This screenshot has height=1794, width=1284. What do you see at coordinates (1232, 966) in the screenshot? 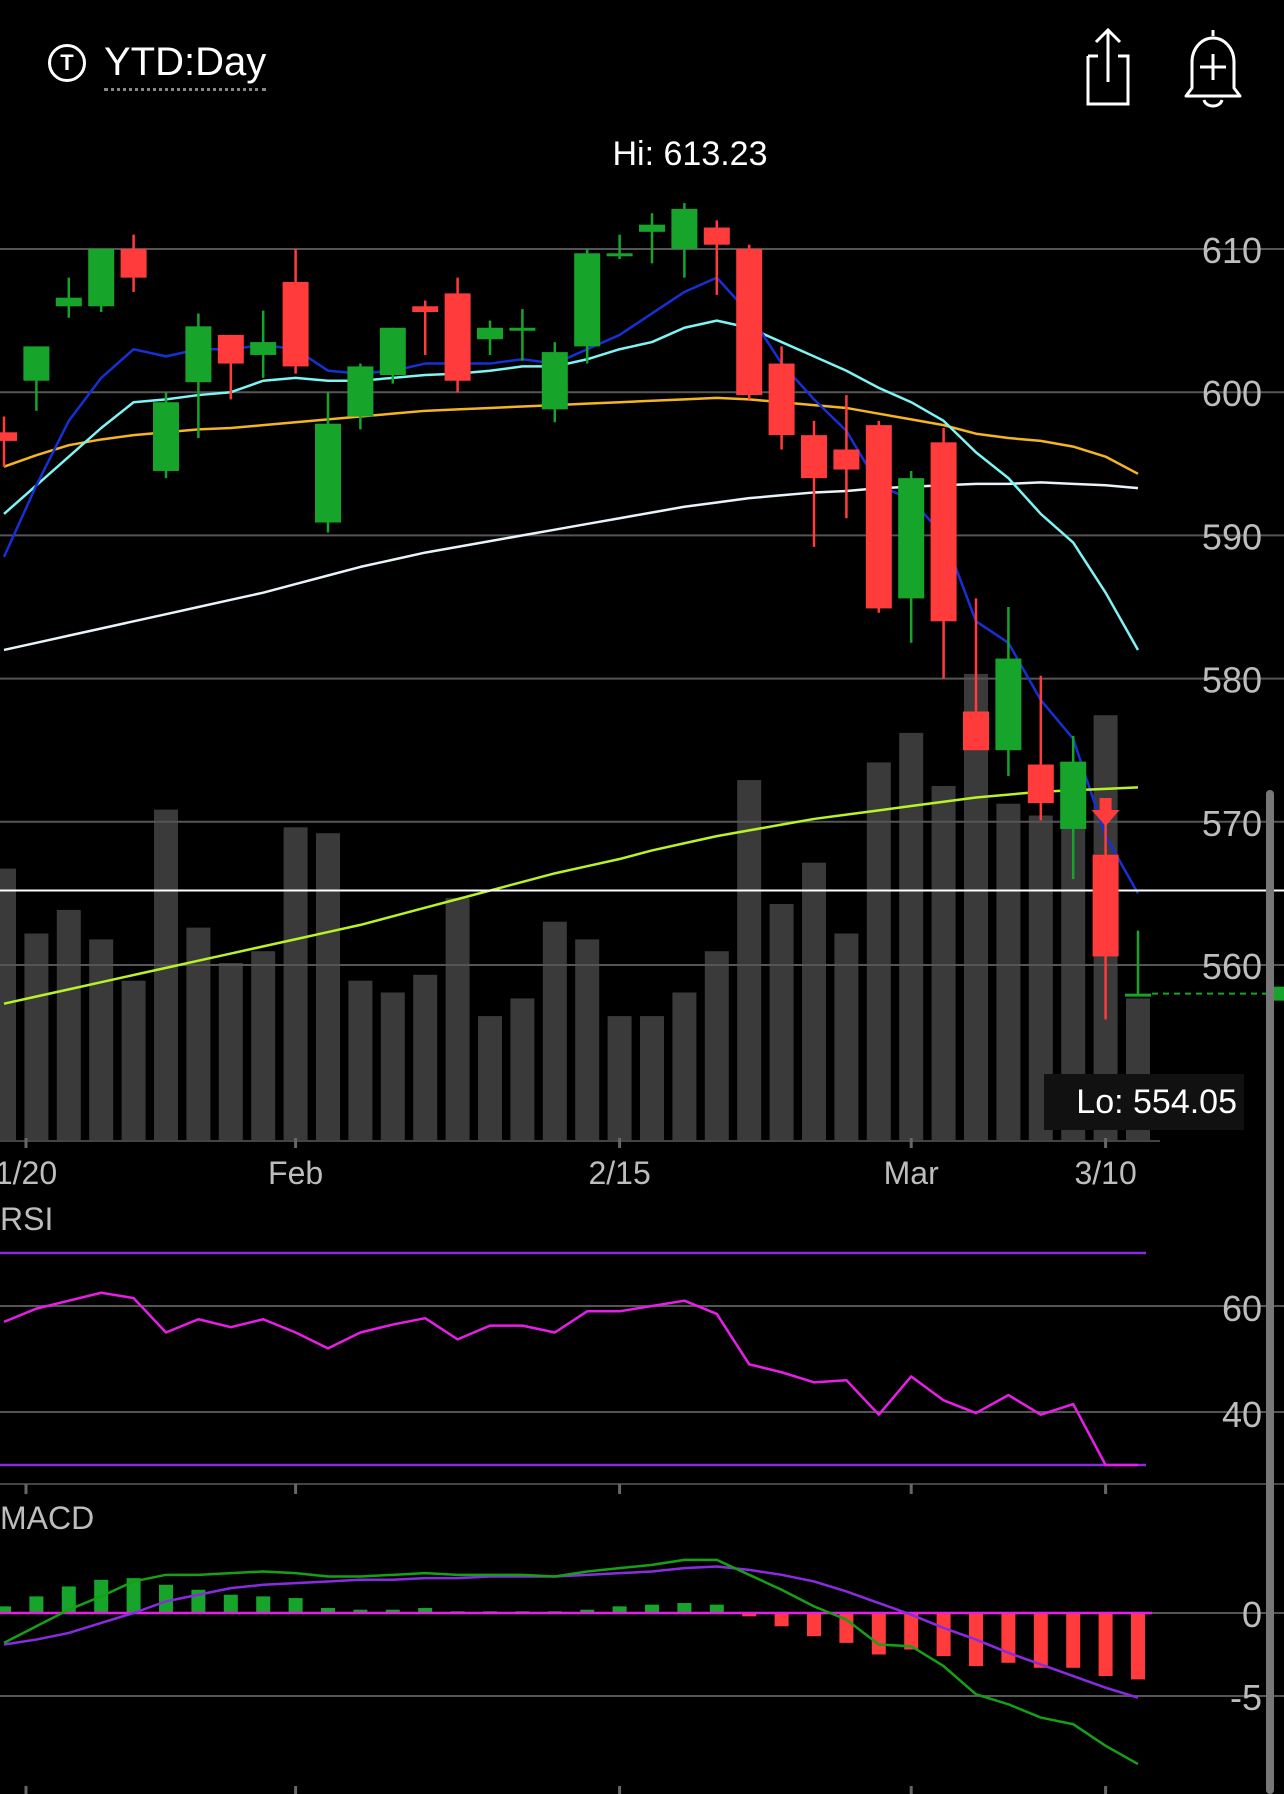
I see `price-tick-label: 560` at bounding box center [1232, 966].